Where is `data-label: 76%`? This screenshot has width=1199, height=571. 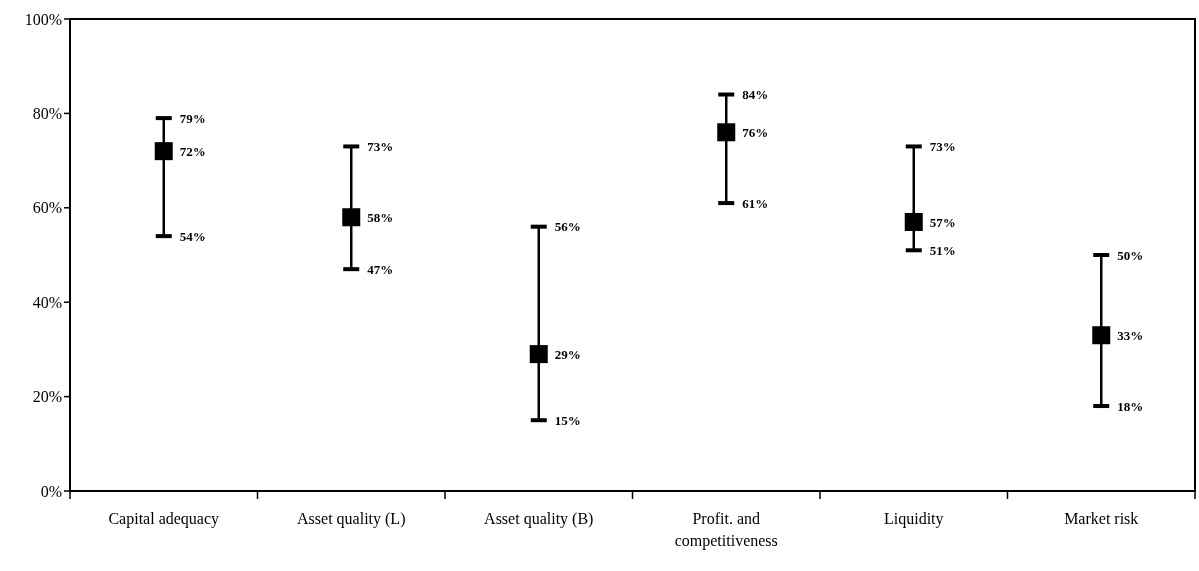
data-label: 76% is located at coordinates (755, 132).